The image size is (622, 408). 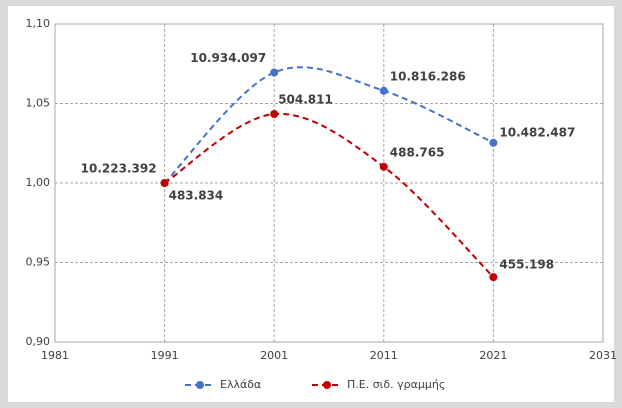 I want to click on y-tick-label: 1,10, so click(x=38, y=23).